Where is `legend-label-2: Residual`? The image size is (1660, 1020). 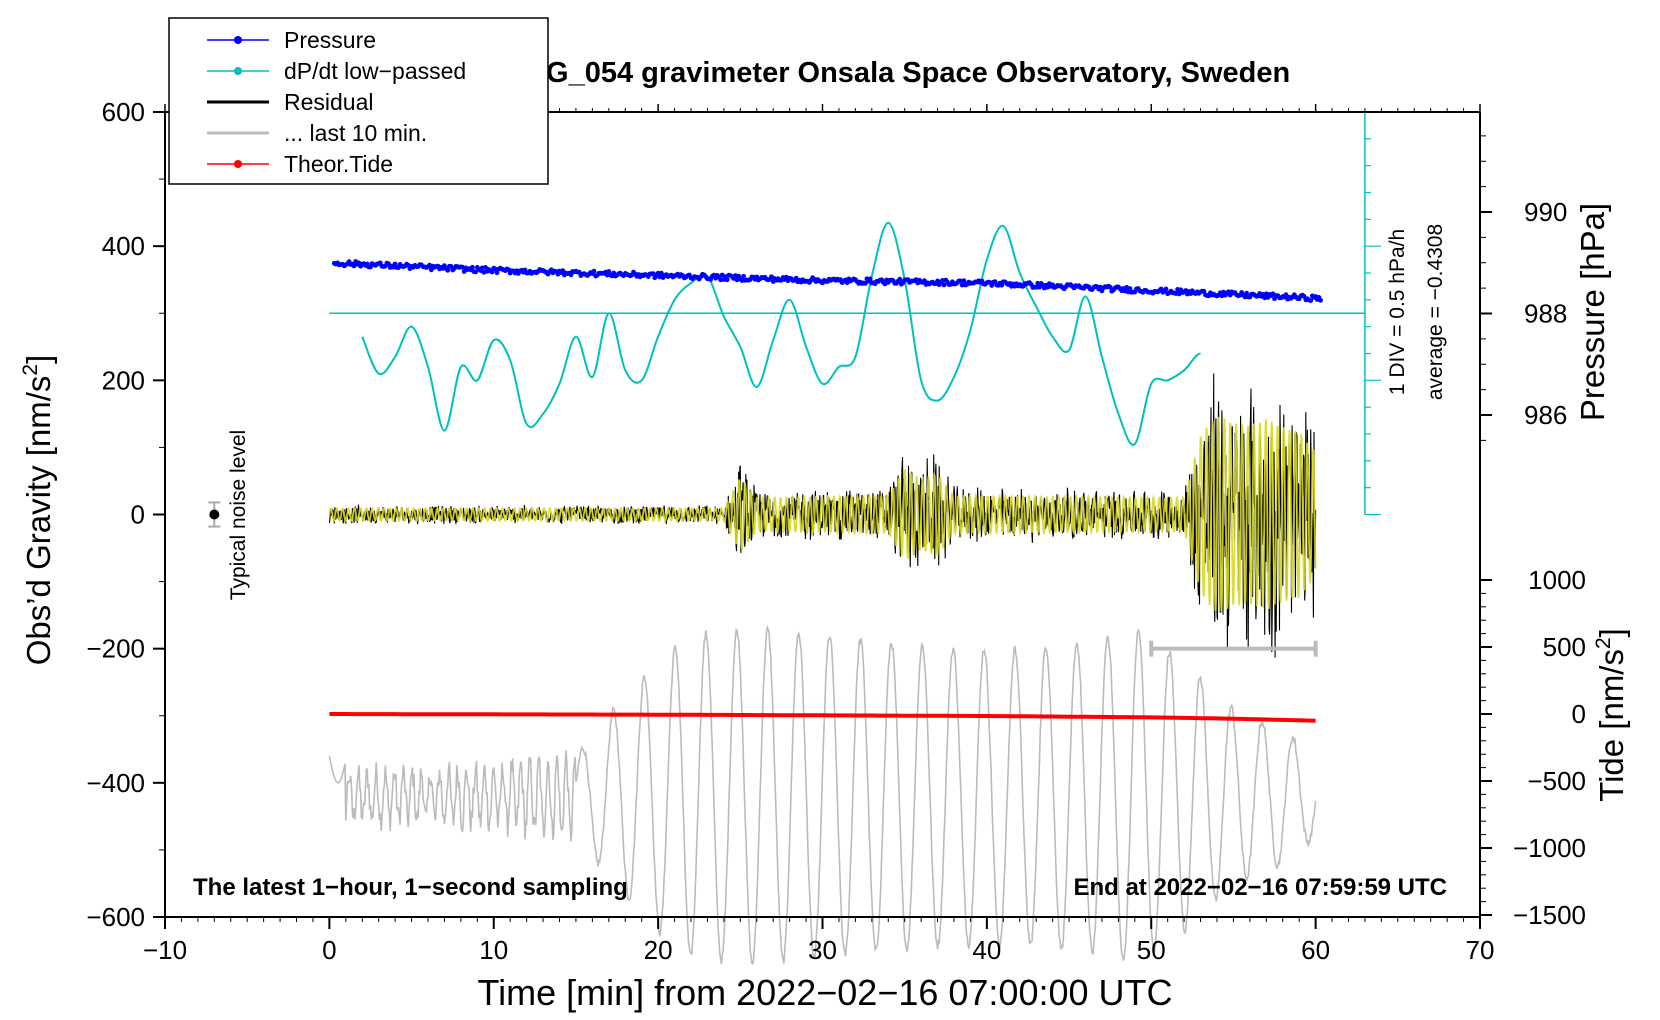 legend-label-2: Residual is located at coordinates (329, 102).